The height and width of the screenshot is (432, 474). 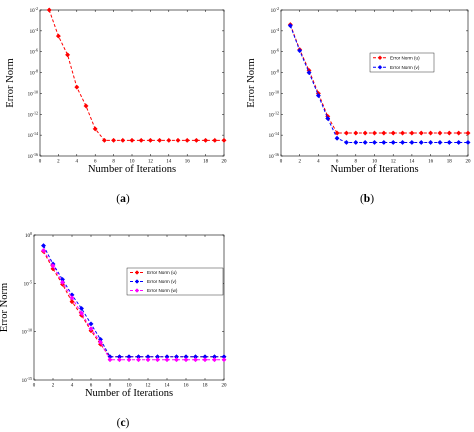 I want to click on y-tick-label: 10-16, so click(x=33, y=156).